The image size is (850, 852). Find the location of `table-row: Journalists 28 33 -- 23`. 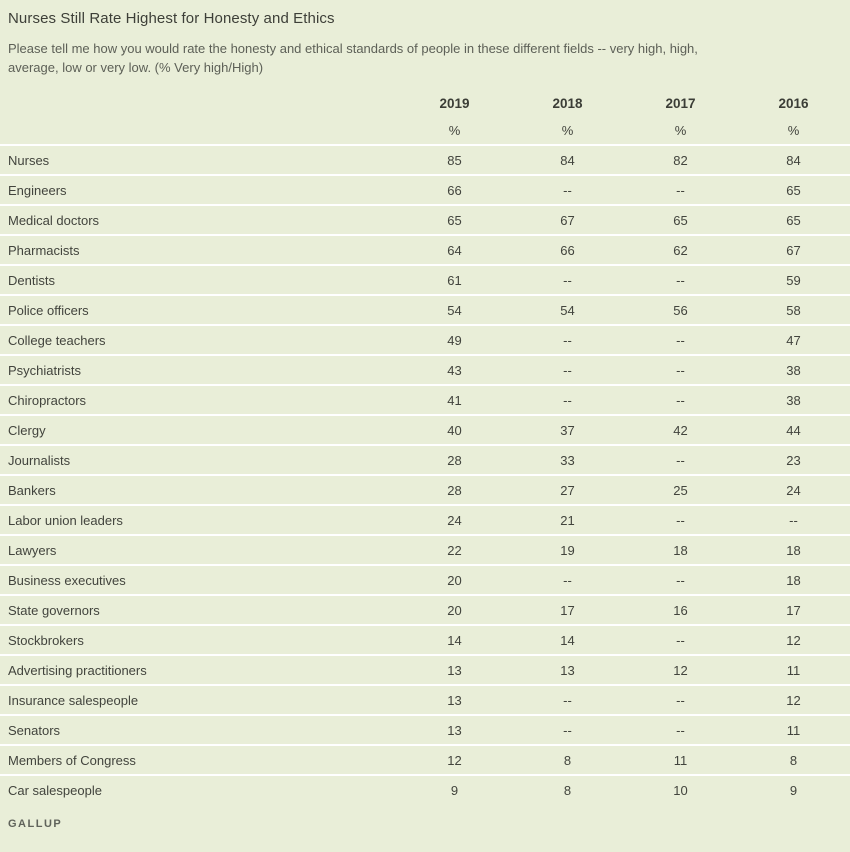

table-row: Journalists 28 33 -- 23 is located at coordinates (425, 459).